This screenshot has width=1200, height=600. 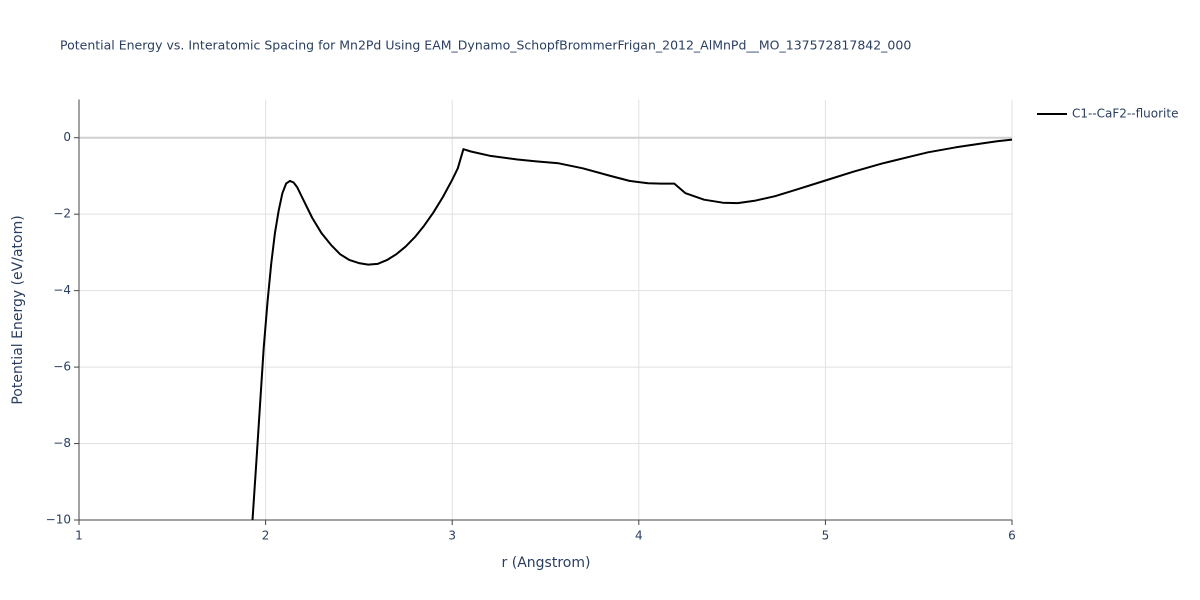 I want to click on y-tick-label: −6, so click(x=62, y=367).